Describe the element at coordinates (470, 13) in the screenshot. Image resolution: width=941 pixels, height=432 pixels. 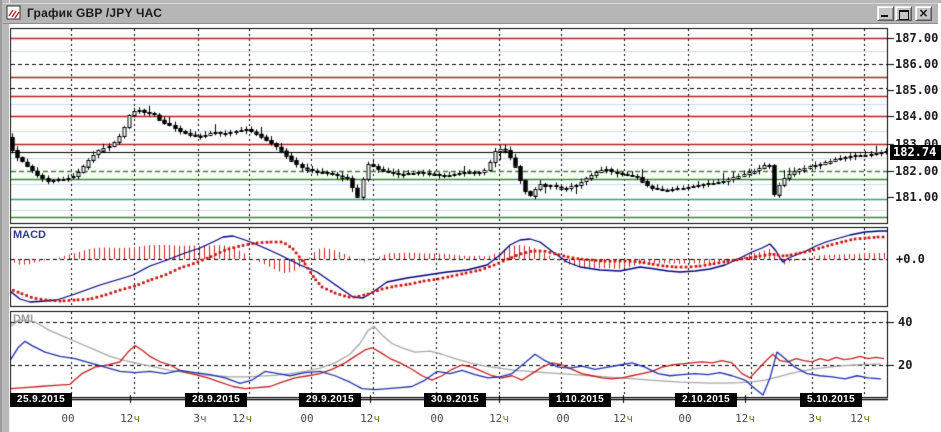
I see `titlebar: График GBP /JPY ЧАС ×` at that location.